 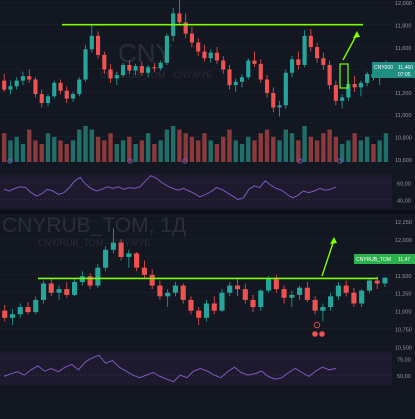 What do you see at coordinates (404, 185) in the screenshot?
I see `rsi-tick-label: 60,00` at bounding box center [404, 185].